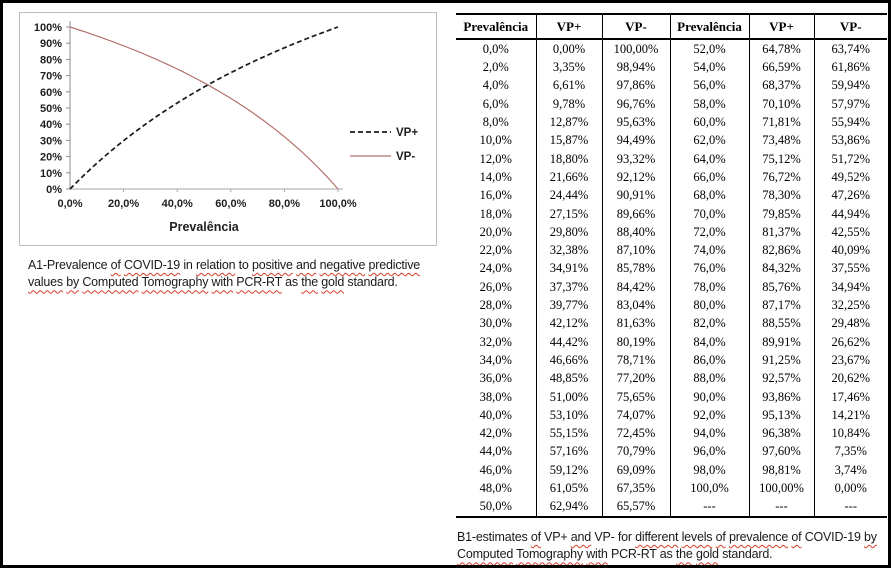  What do you see at coordinates (850, 305) in the screenshot?
I see `table-cell: 32,25%` at bounding box center [850, 305].